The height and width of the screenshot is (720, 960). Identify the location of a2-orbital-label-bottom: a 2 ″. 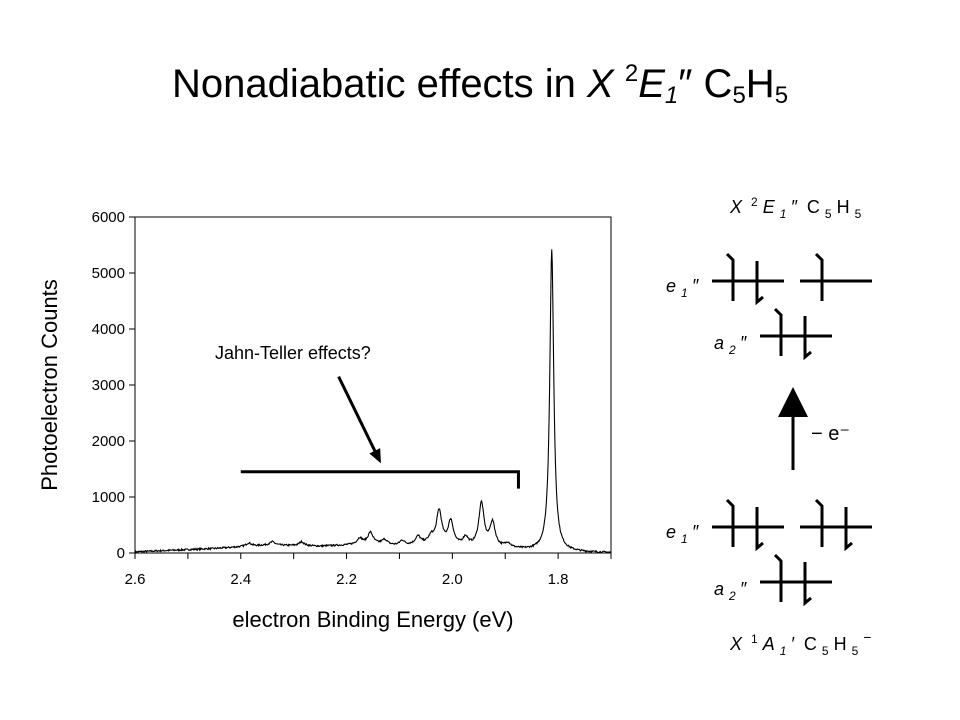
(731, 591).